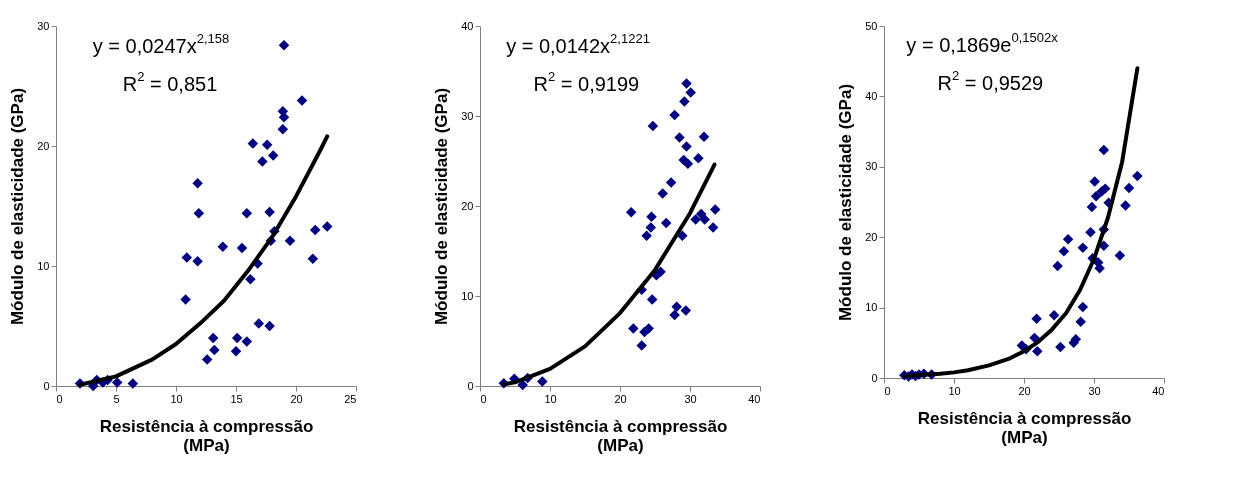 The height and width of the screenshot is (504, 1233). I want to click on y-tick-label: 50, so click(871, 25).